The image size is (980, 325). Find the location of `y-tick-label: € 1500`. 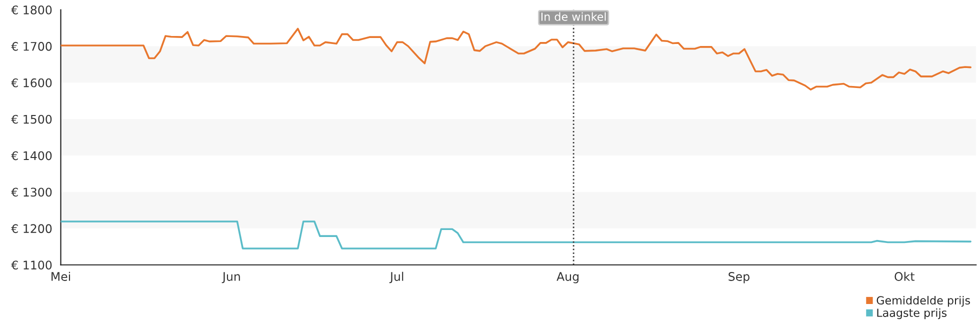

y-tick-label: € 1500 is located at coordinates (31, 119).